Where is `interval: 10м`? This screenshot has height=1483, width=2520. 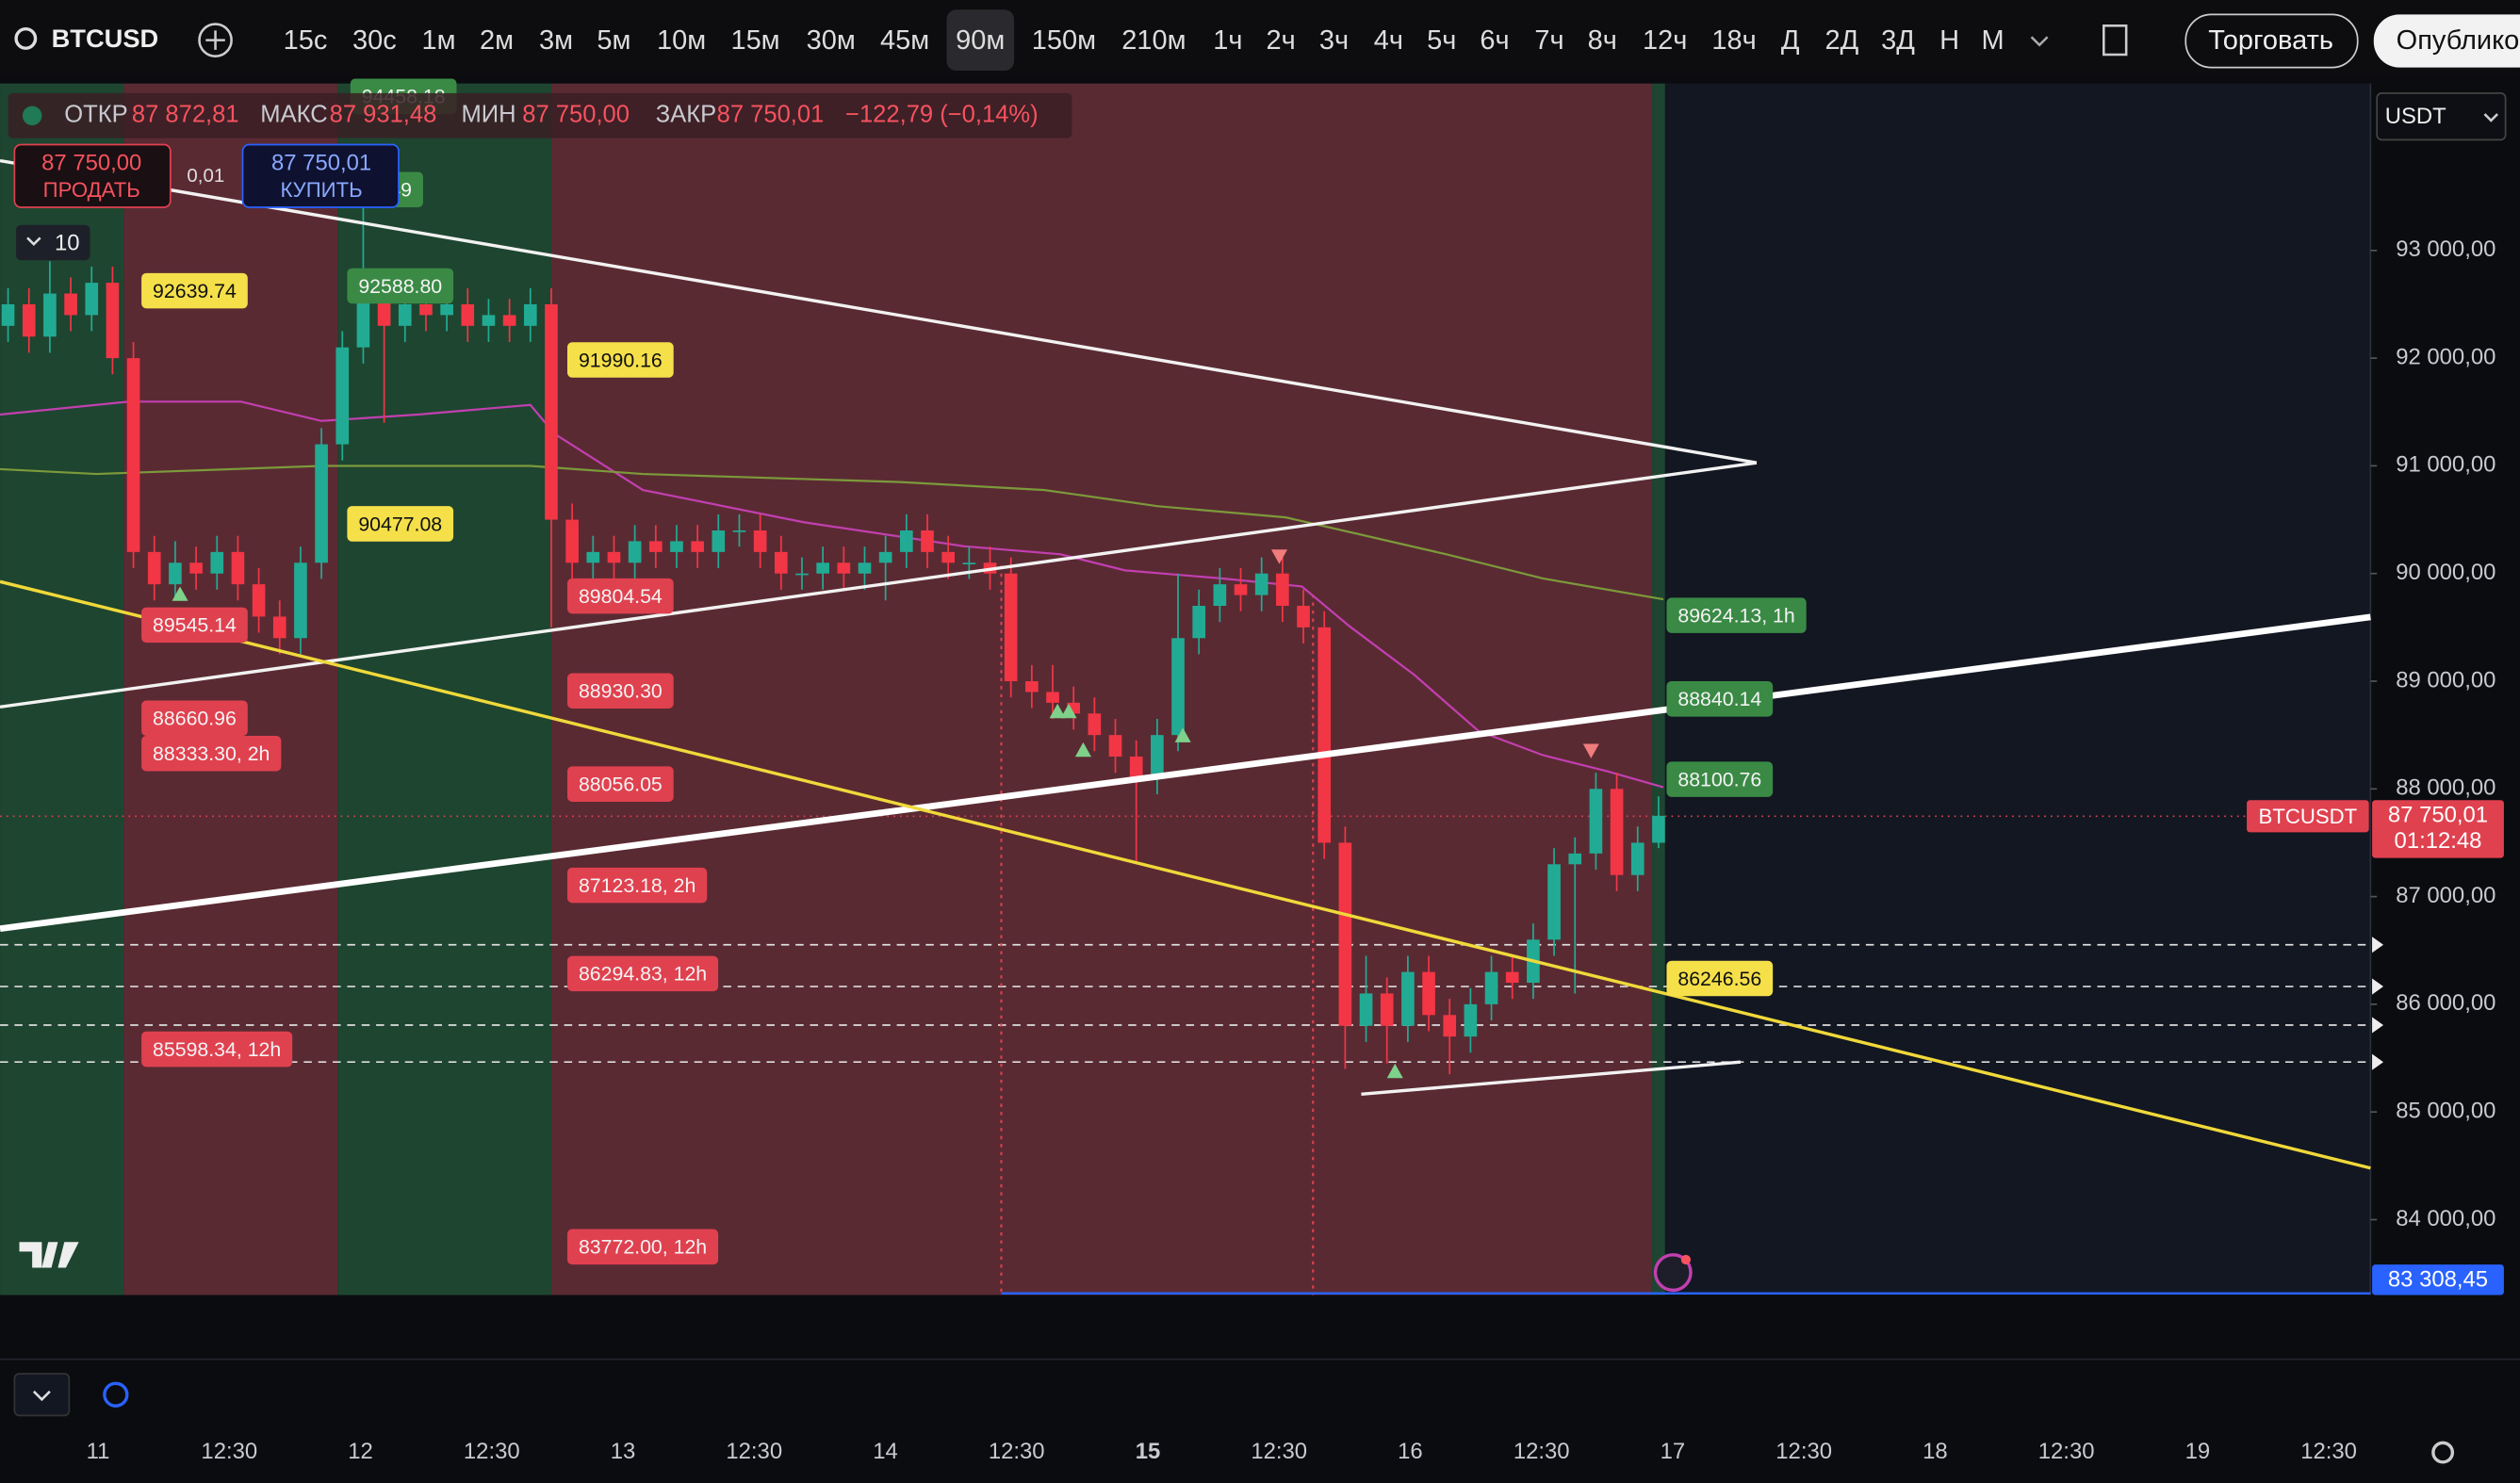 interval: 10м is located at coordinates (681, 40).